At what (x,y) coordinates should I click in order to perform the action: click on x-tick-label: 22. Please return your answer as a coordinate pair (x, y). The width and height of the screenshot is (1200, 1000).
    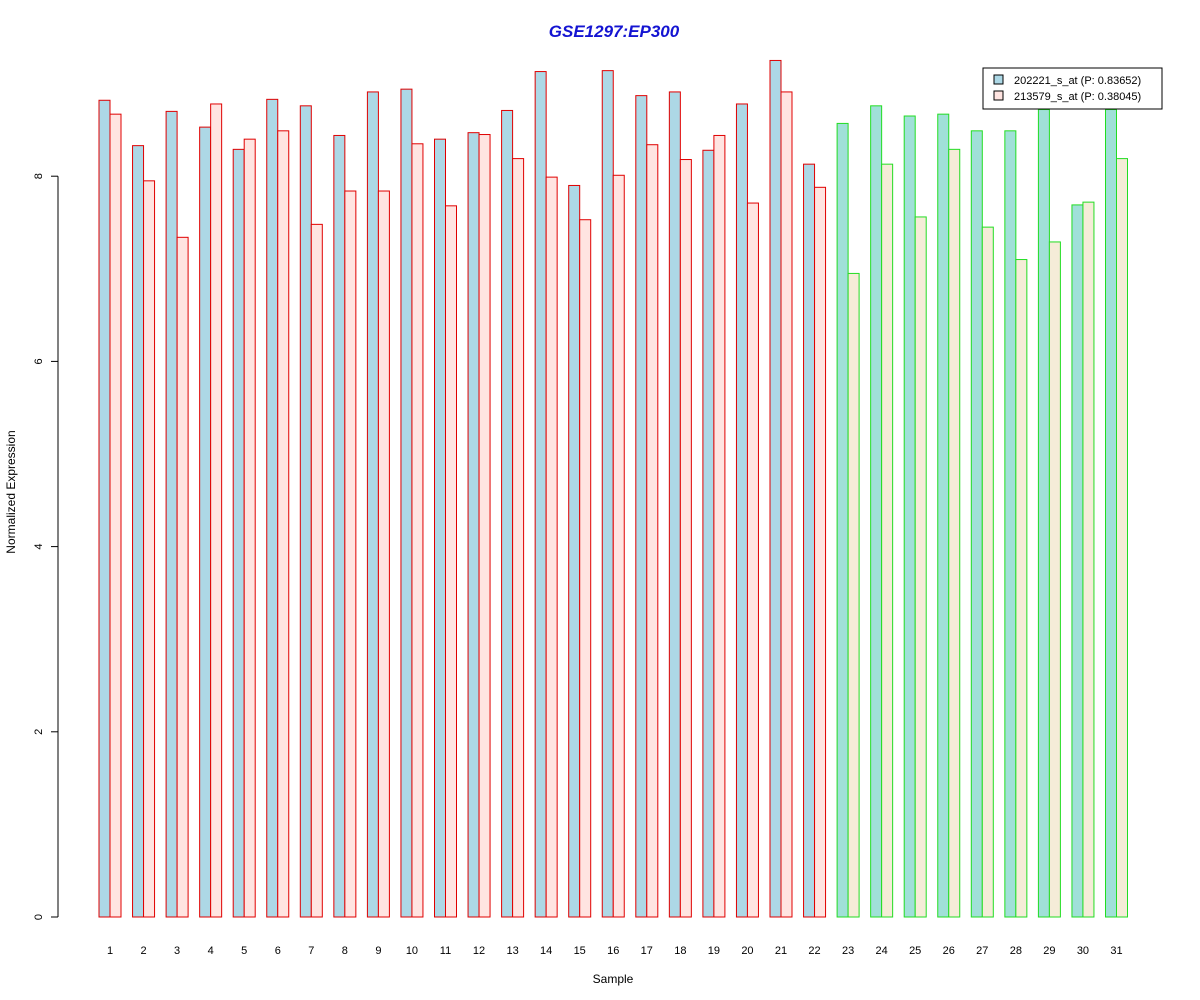
    Looking at the image, I should click on (814, 951).